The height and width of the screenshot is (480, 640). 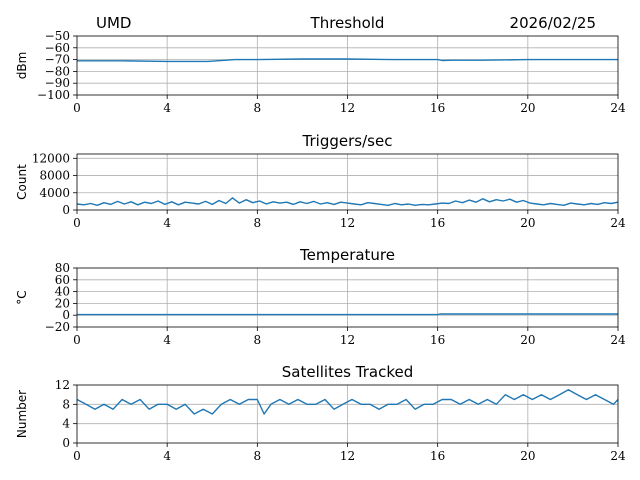 I want to click on panel-title: Triggers/sec, so click(x=347, y=141).